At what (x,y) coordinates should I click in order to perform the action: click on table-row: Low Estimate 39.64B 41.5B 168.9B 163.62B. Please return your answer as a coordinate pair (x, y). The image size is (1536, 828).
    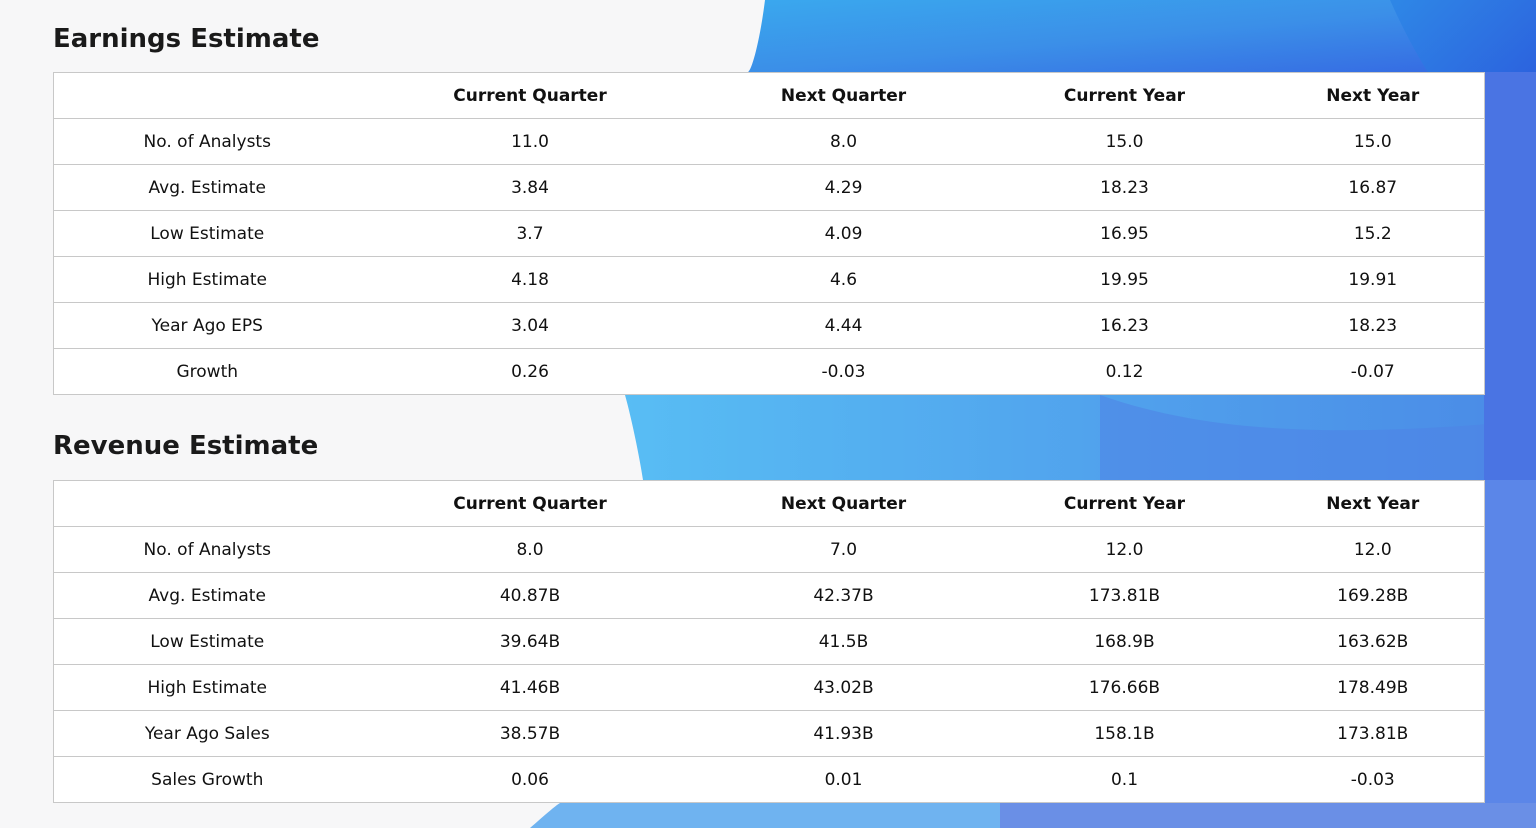
    Looking at the image, I should click on (769, 641).